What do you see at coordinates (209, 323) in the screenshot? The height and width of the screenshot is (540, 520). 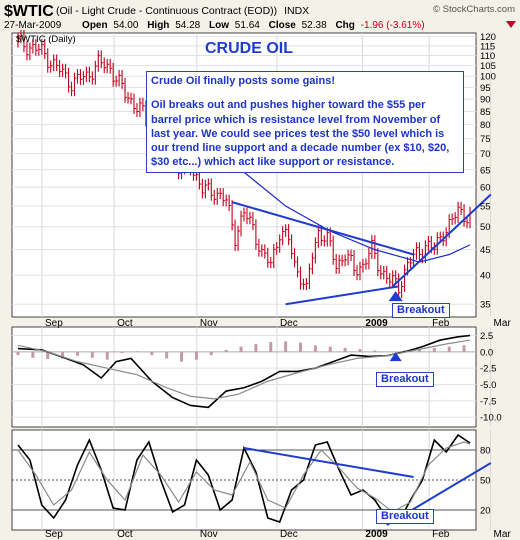 I see `x-tick-label-main: Nov` at bounding box center [209, 323].